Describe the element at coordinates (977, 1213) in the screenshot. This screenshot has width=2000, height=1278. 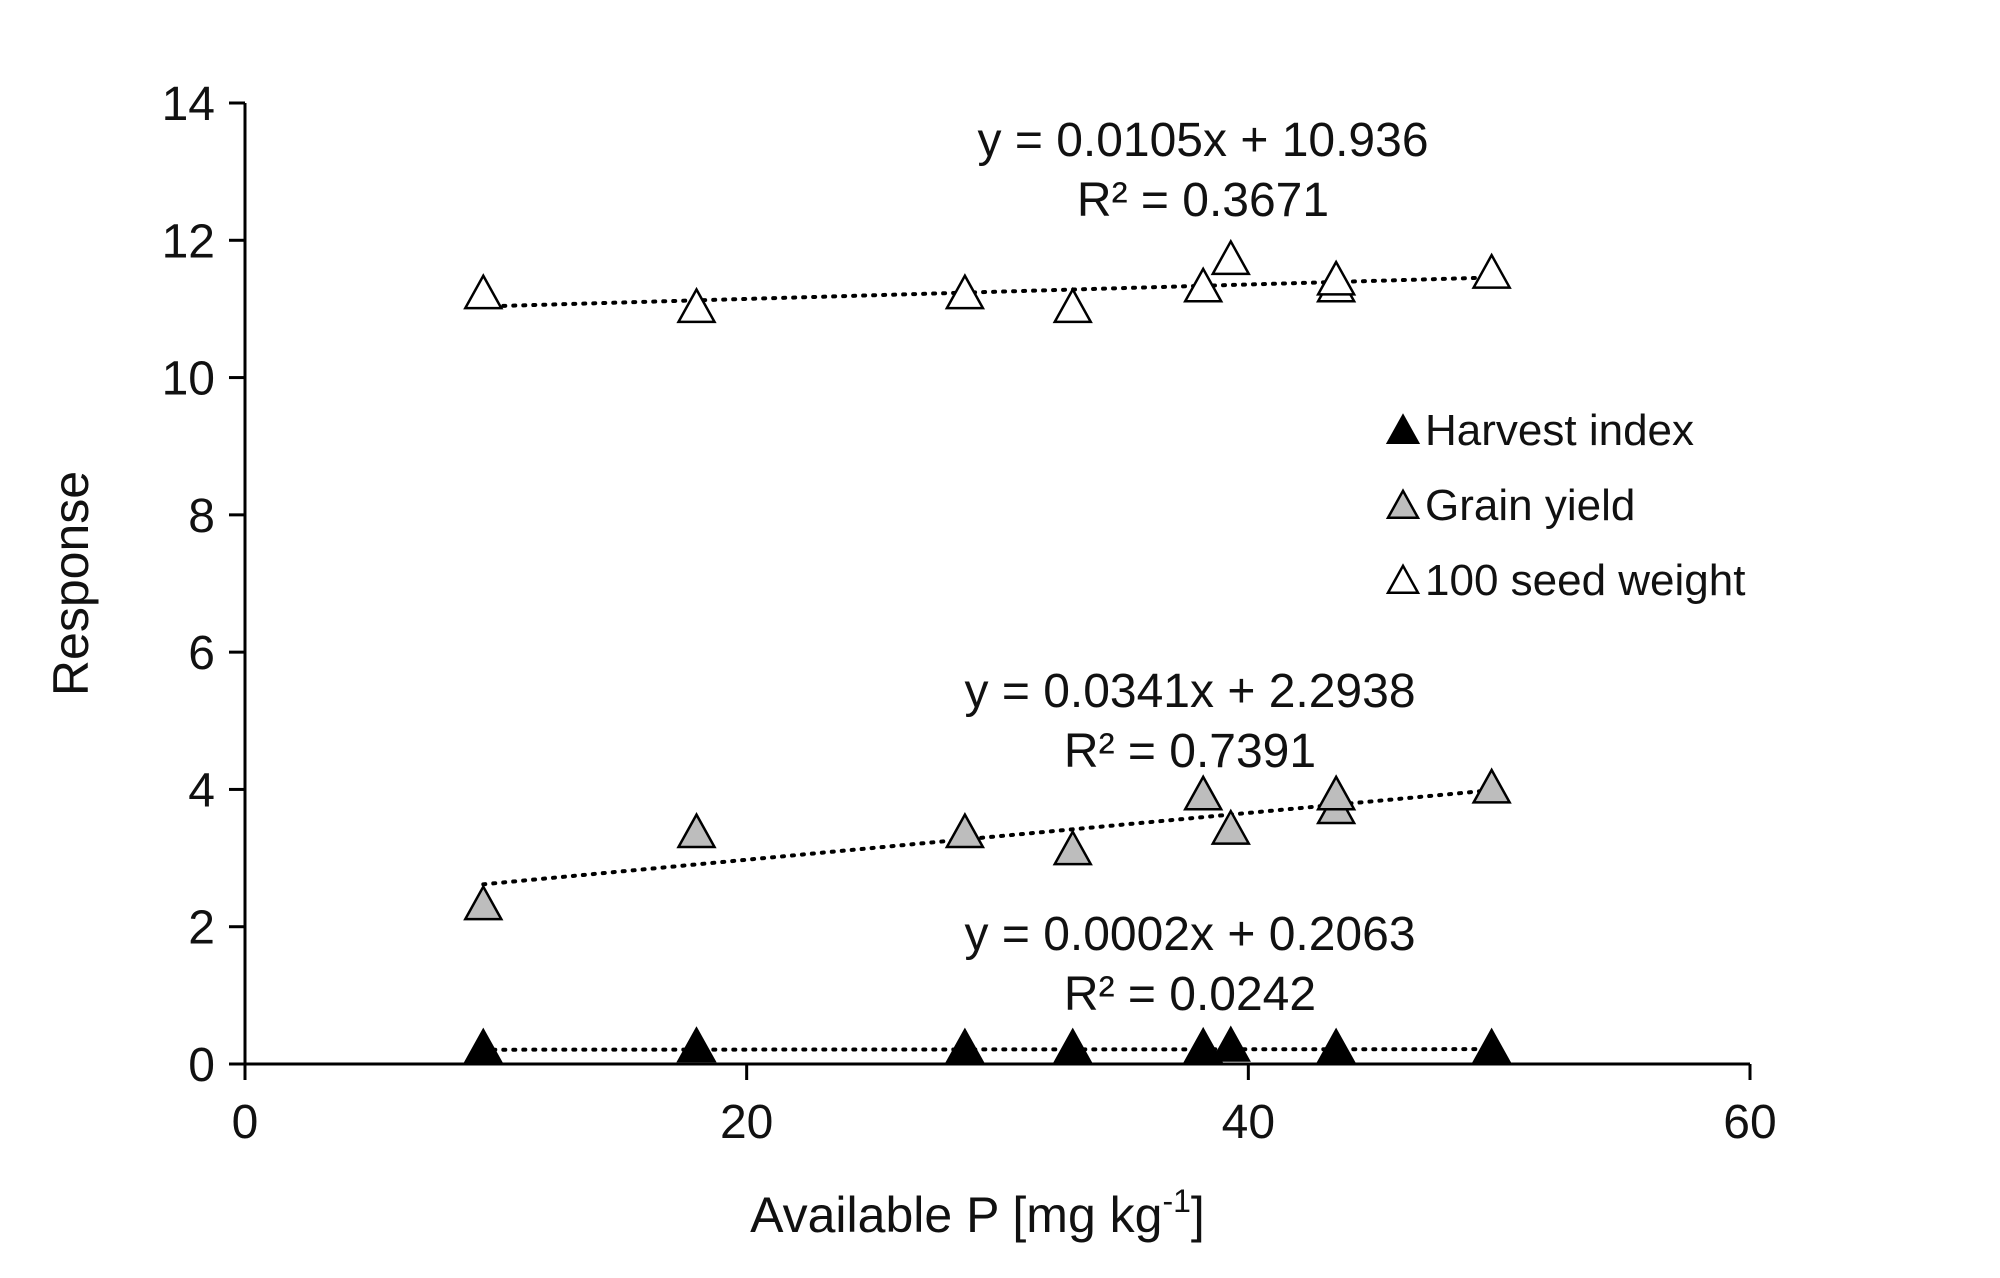
I see `x-axis-title: Available P [mg kg-1]` at that location.